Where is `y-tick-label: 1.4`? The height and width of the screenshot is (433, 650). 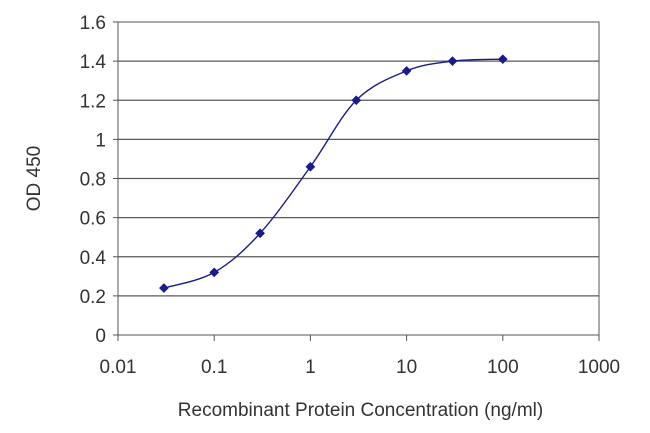
y-tick-label: 1.4 is located at coordinates (93, 62).